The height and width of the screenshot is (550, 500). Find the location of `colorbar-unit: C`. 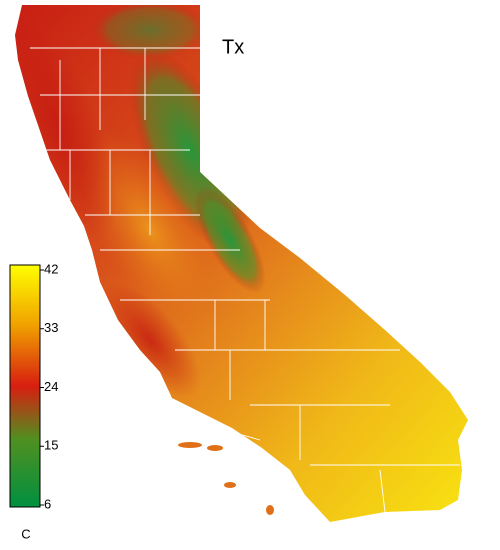

colorbar-unit: C is located at coordinates (25, 533).